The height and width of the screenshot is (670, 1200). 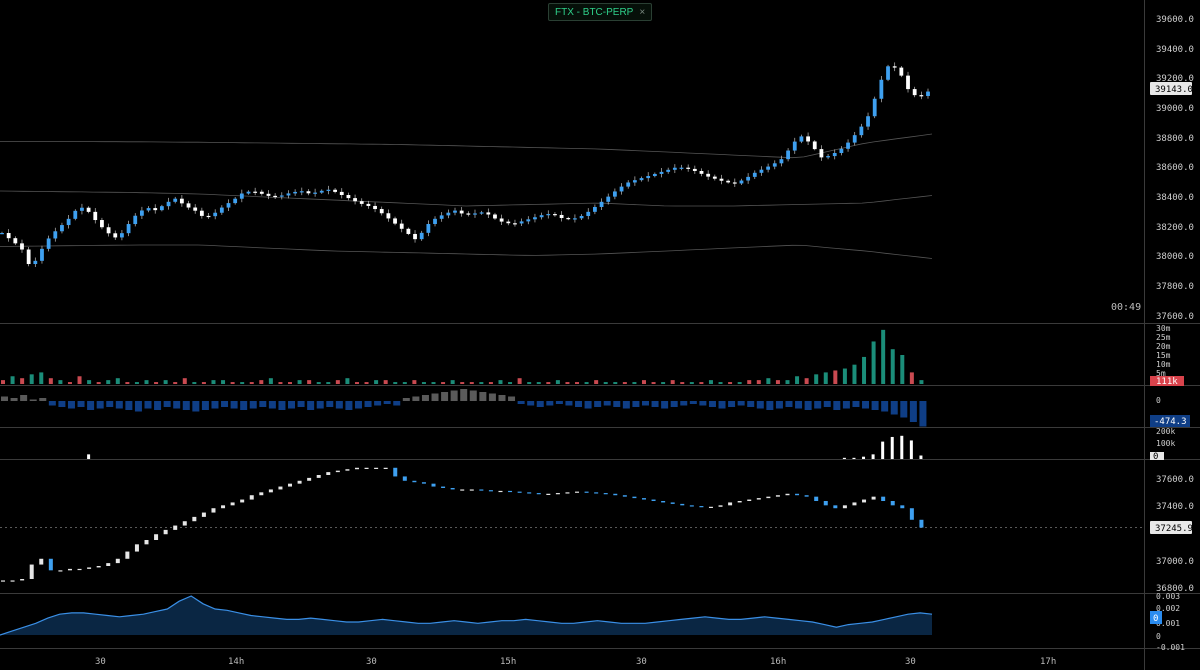 What do you see at coordinates (1170, 647) in the screenshot?
I see `oscillator-axis-label: -0.001` at bounding box center [1170, 647].